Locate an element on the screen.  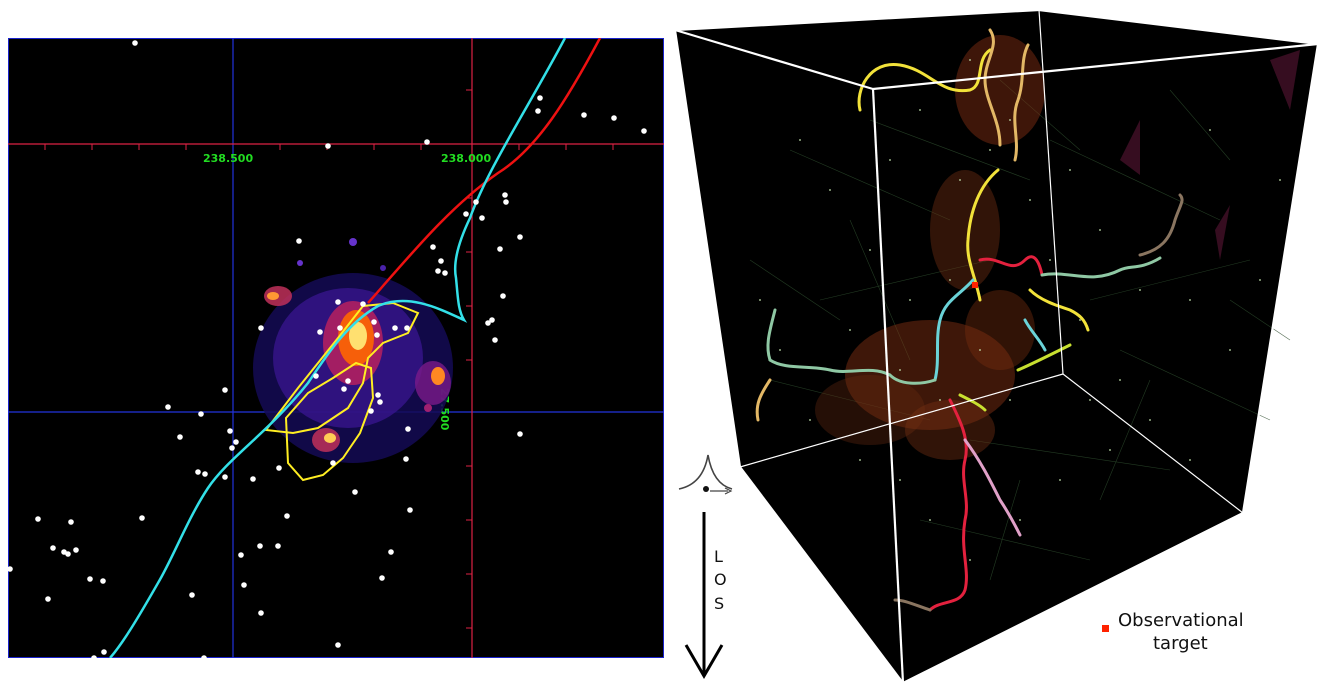
filament-tan-right is located at coordinates (1021, 102).